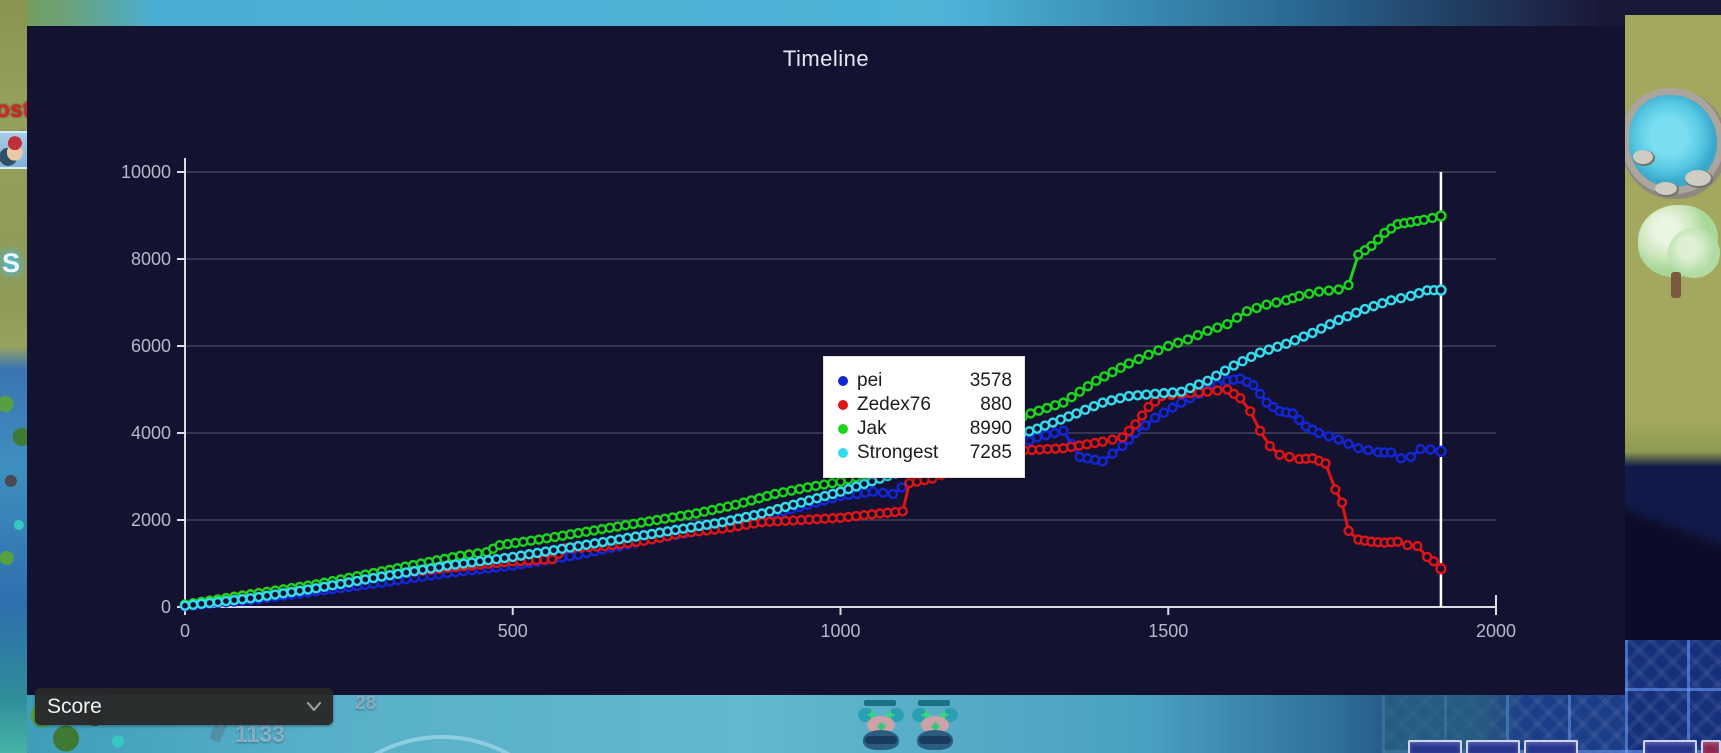  What do you see at coordinates (151, 346) in the screenshot?
I see `y-tick-label: 6000` at bounding box center [151, 346].